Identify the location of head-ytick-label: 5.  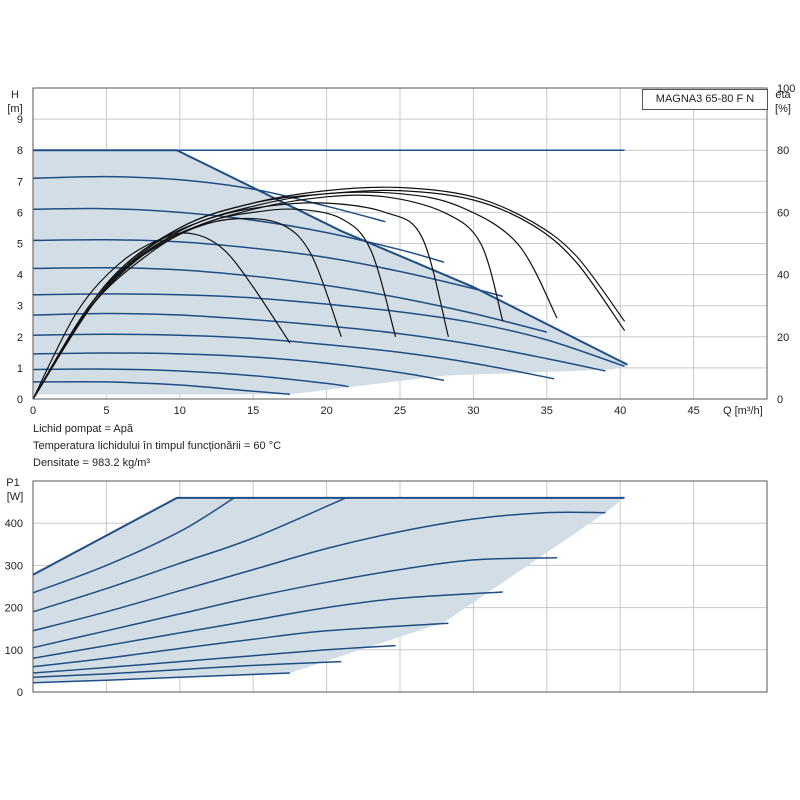
(20, 245).